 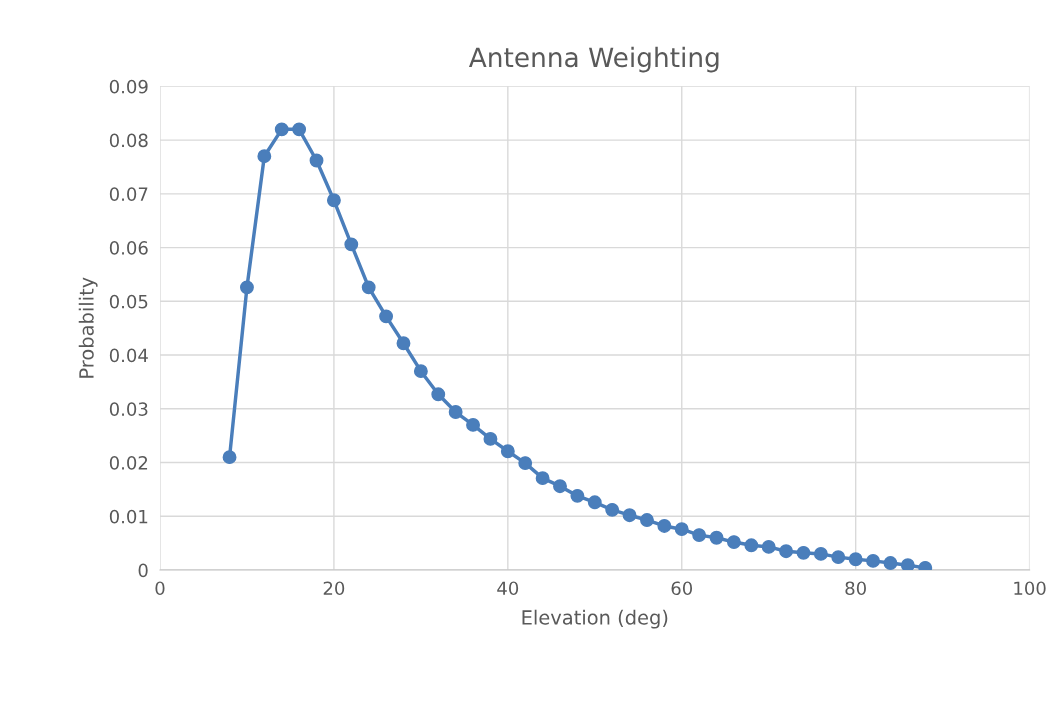 What do you see at coordinates (1030, 588) in the screenshot?
I see `x-tick-label: 100` at bounding box center [1030, 588].